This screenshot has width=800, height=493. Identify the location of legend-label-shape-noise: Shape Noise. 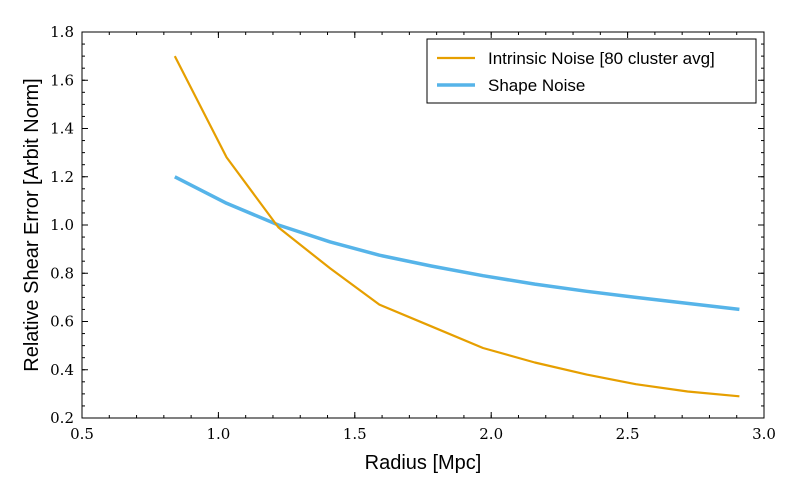
(536, 85).